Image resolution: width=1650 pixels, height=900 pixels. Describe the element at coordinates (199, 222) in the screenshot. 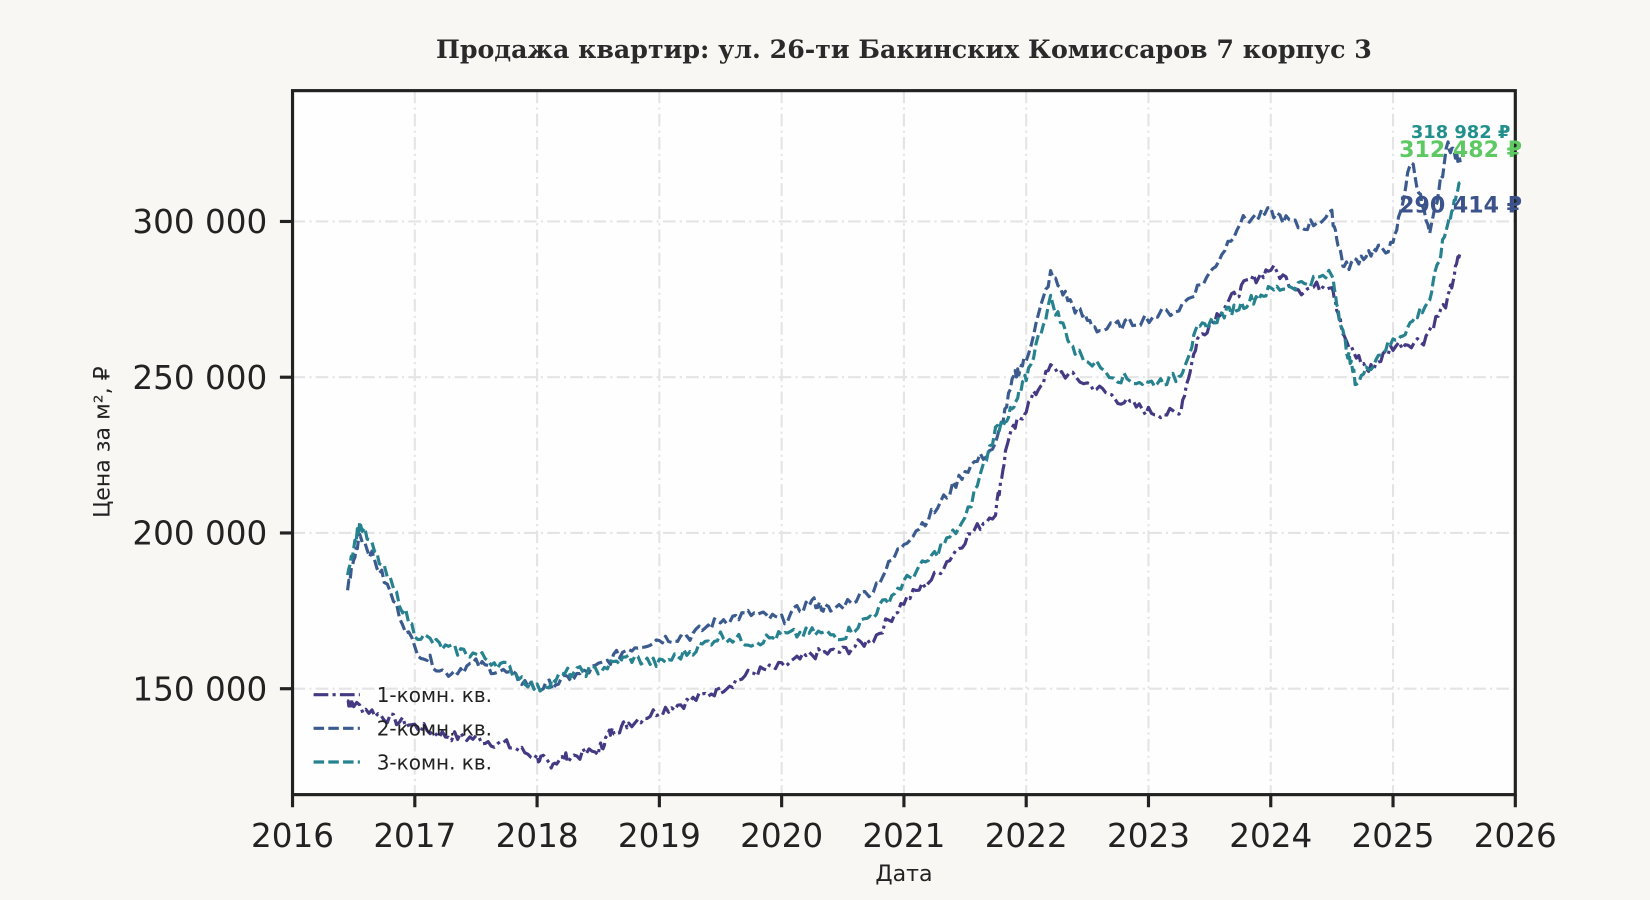

I see `y-tick-label: 300 000` at that location.